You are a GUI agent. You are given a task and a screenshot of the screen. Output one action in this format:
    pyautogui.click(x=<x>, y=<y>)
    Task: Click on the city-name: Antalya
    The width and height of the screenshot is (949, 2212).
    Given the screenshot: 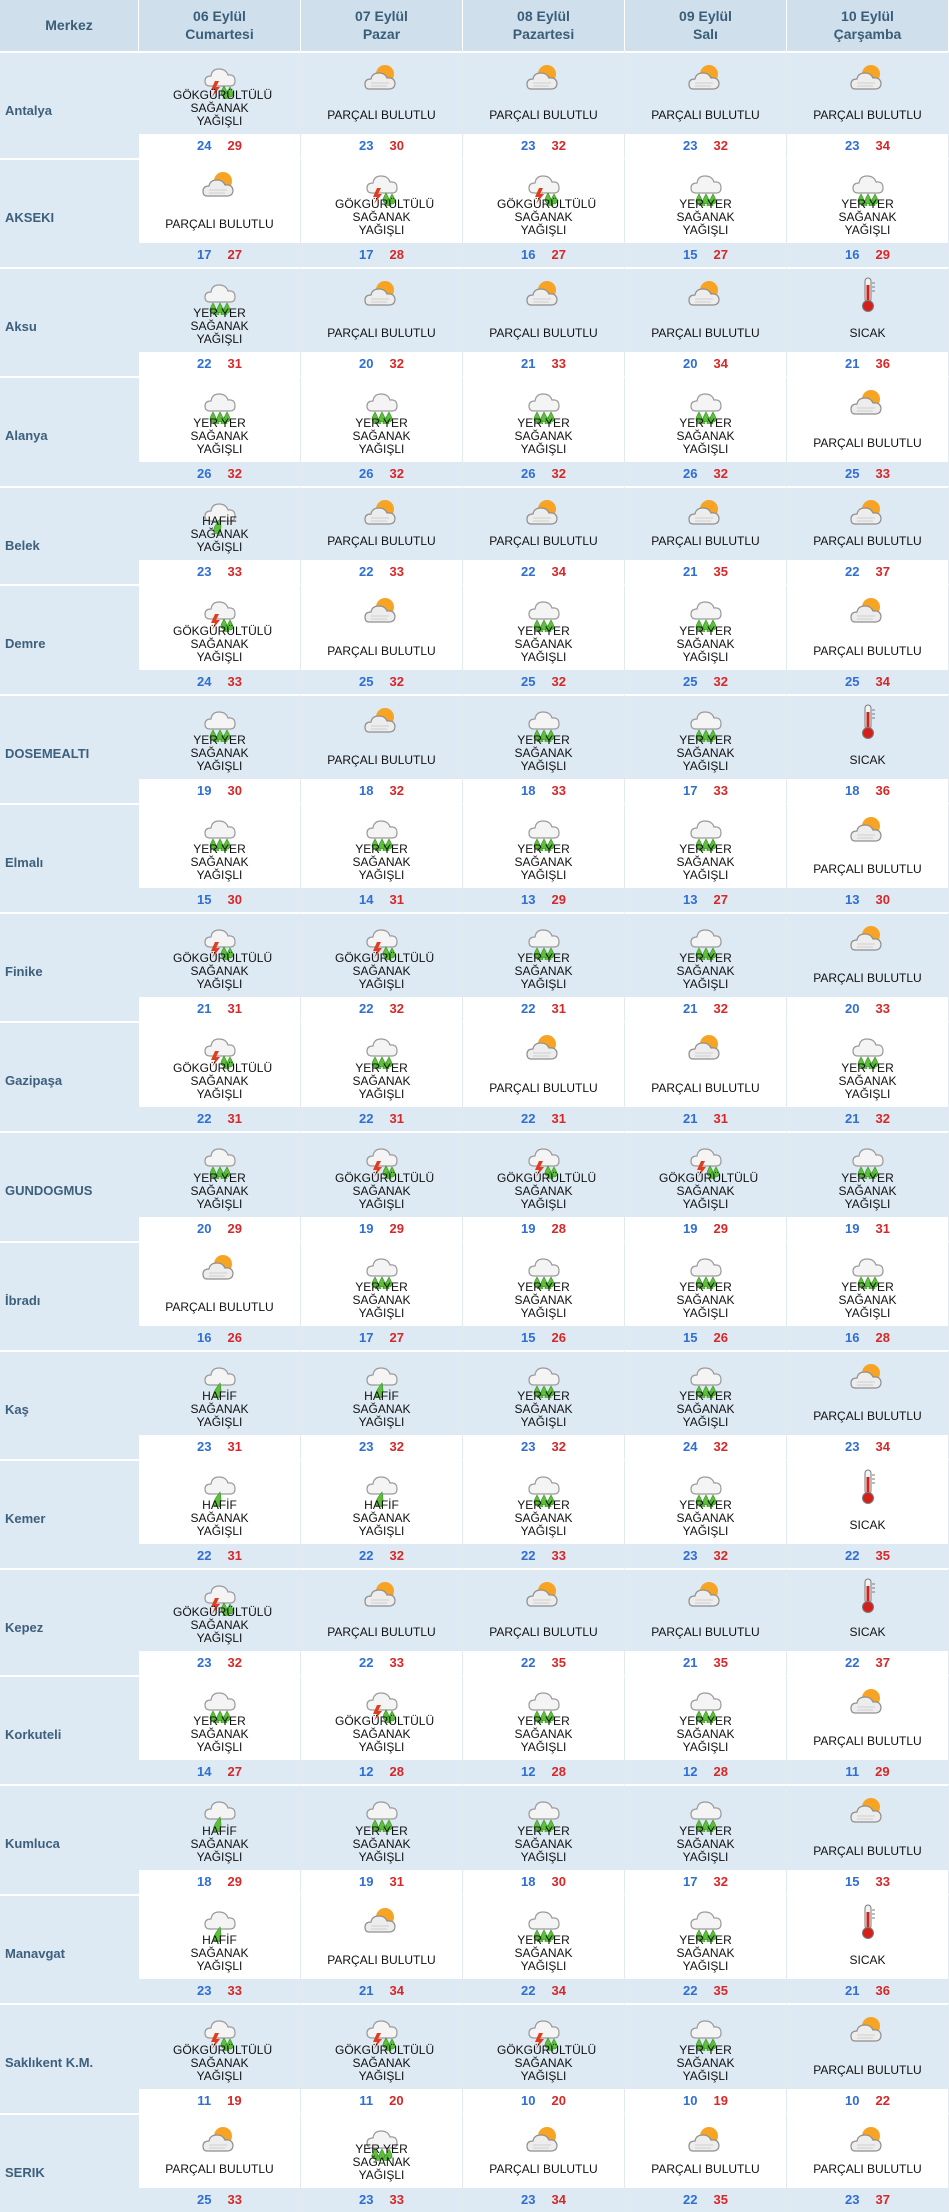 What is the action you would take?
    pyautogui.click(x=28, y=110)
    